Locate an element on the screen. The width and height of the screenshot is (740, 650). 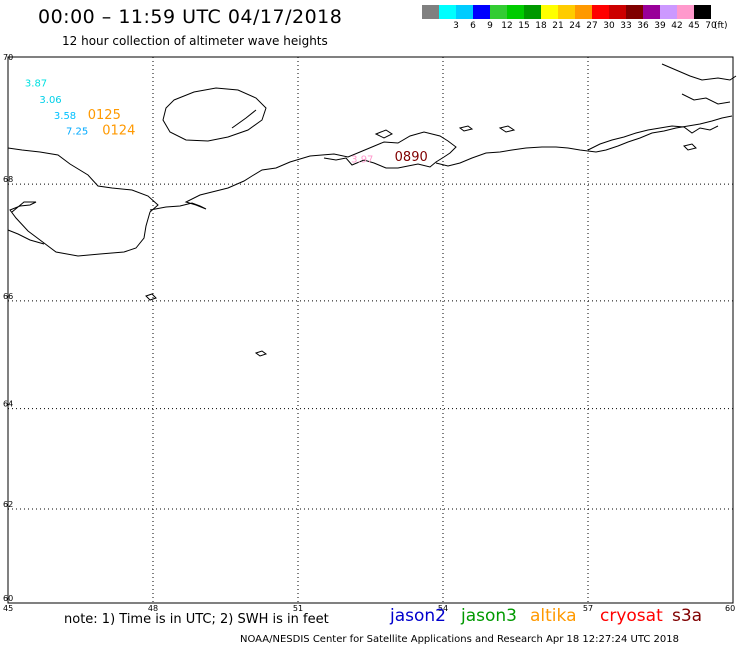
kolguev-inner-coast is located at coordinates (244, 119).